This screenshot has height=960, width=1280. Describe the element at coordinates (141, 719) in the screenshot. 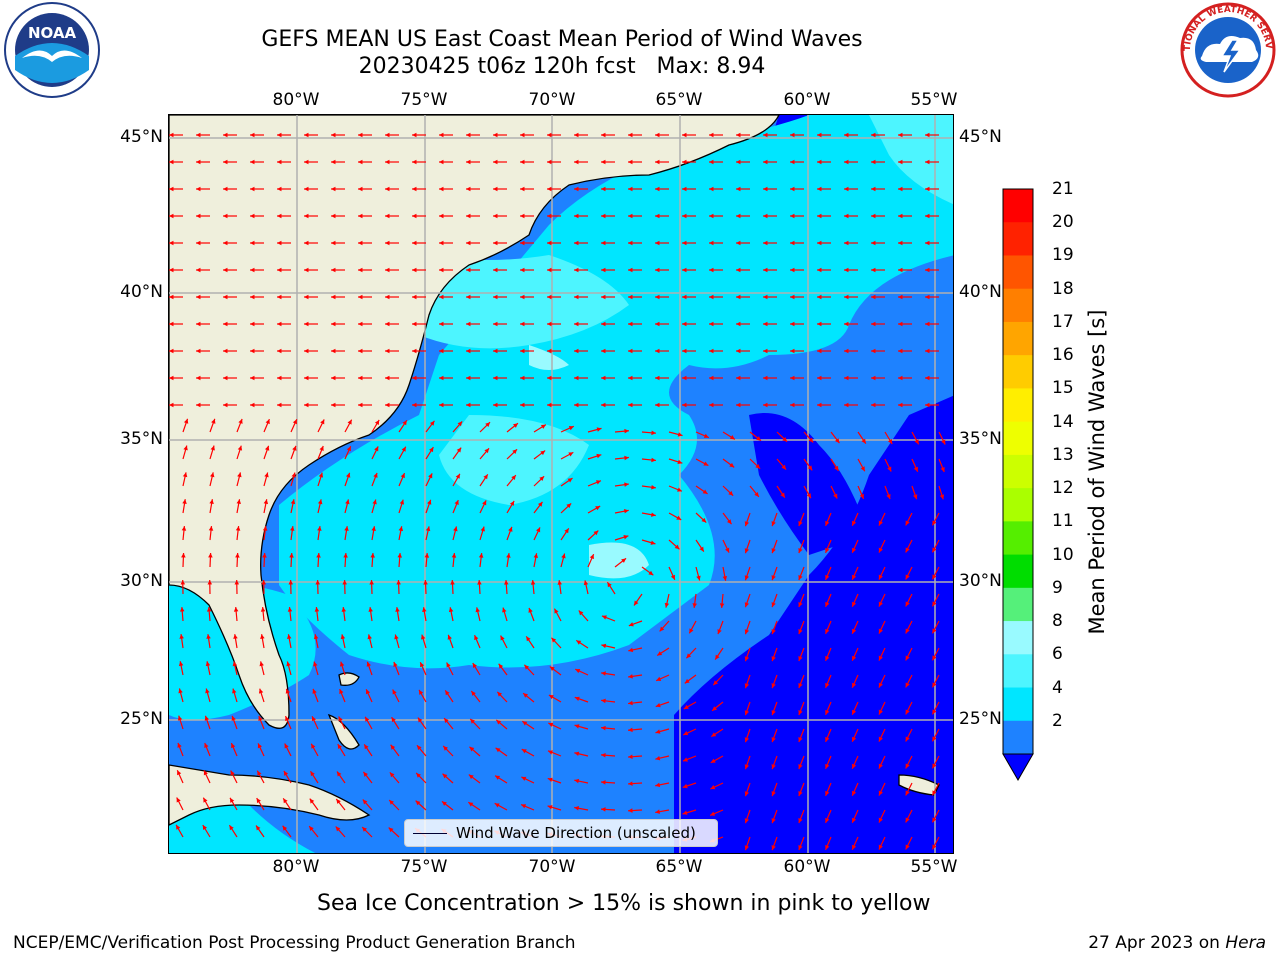

I see `lat-label-left: 25°N` at that location.